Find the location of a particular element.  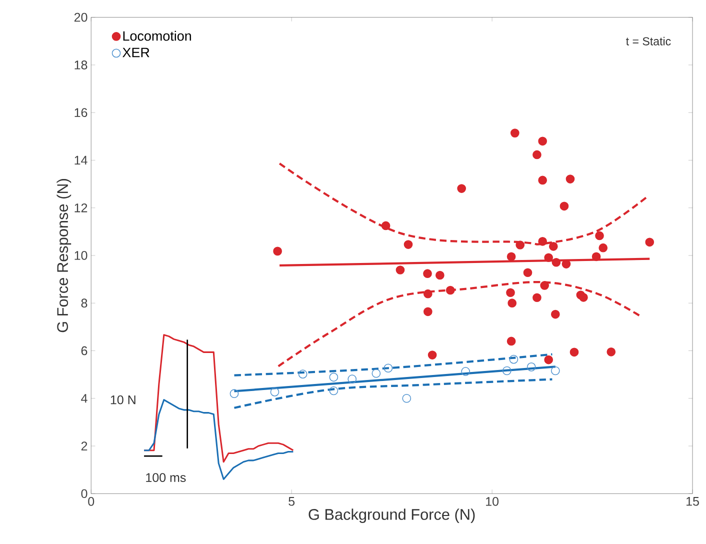

y-tick-label: 4 is located at coordinates (84, 398).